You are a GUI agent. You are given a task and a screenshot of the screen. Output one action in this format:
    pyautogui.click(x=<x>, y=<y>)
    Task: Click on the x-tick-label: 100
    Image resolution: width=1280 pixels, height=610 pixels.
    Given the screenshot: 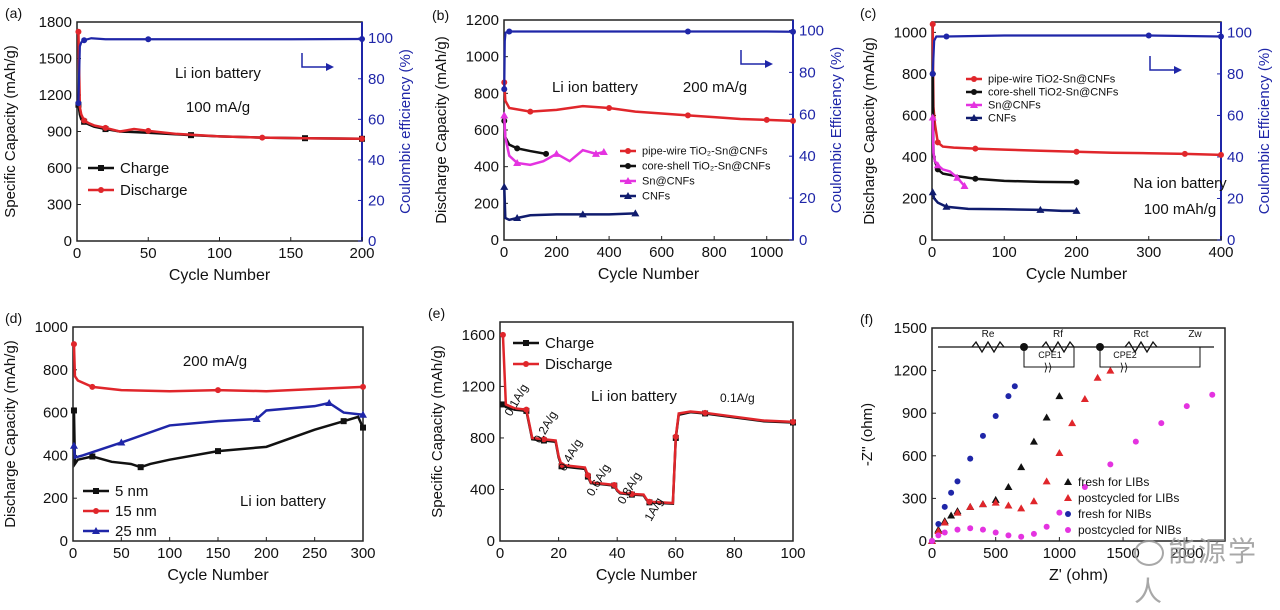 What is the action you would take?
    pyautogui.click(x=1004, y=252)
    